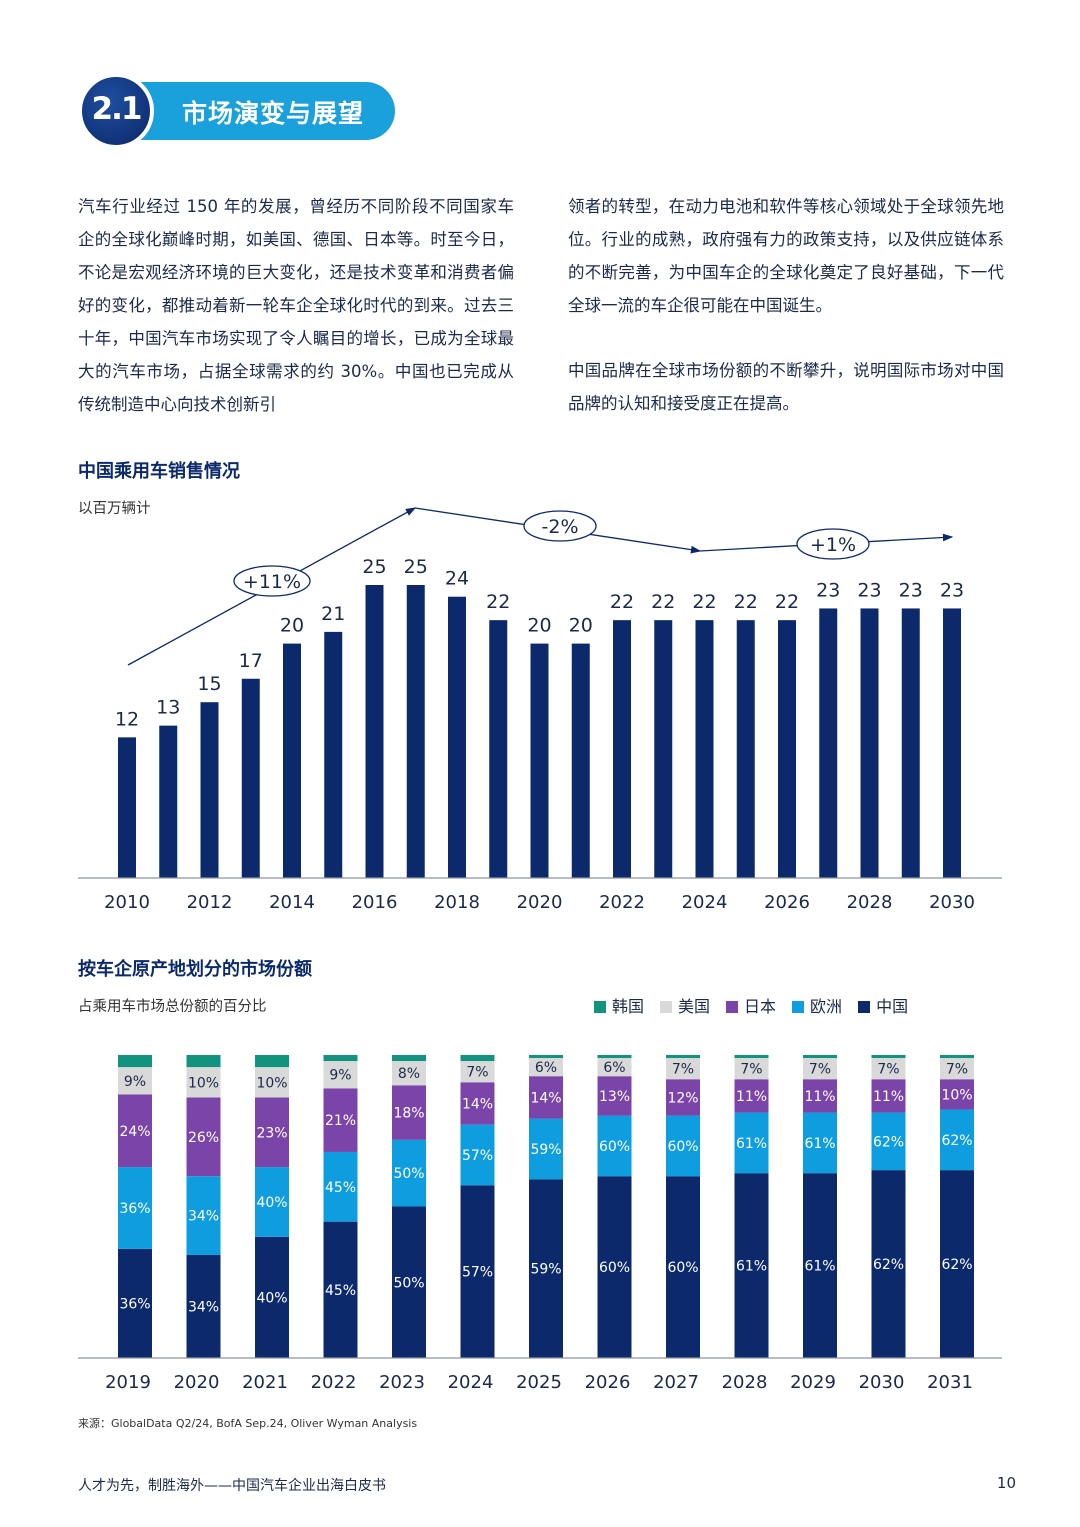 The image size is (1080, 1527). What do you see at coordinates (477, 1155) in the screenshot?
I see `segment-2024-欧洲` at bounding box center [477, 1155].